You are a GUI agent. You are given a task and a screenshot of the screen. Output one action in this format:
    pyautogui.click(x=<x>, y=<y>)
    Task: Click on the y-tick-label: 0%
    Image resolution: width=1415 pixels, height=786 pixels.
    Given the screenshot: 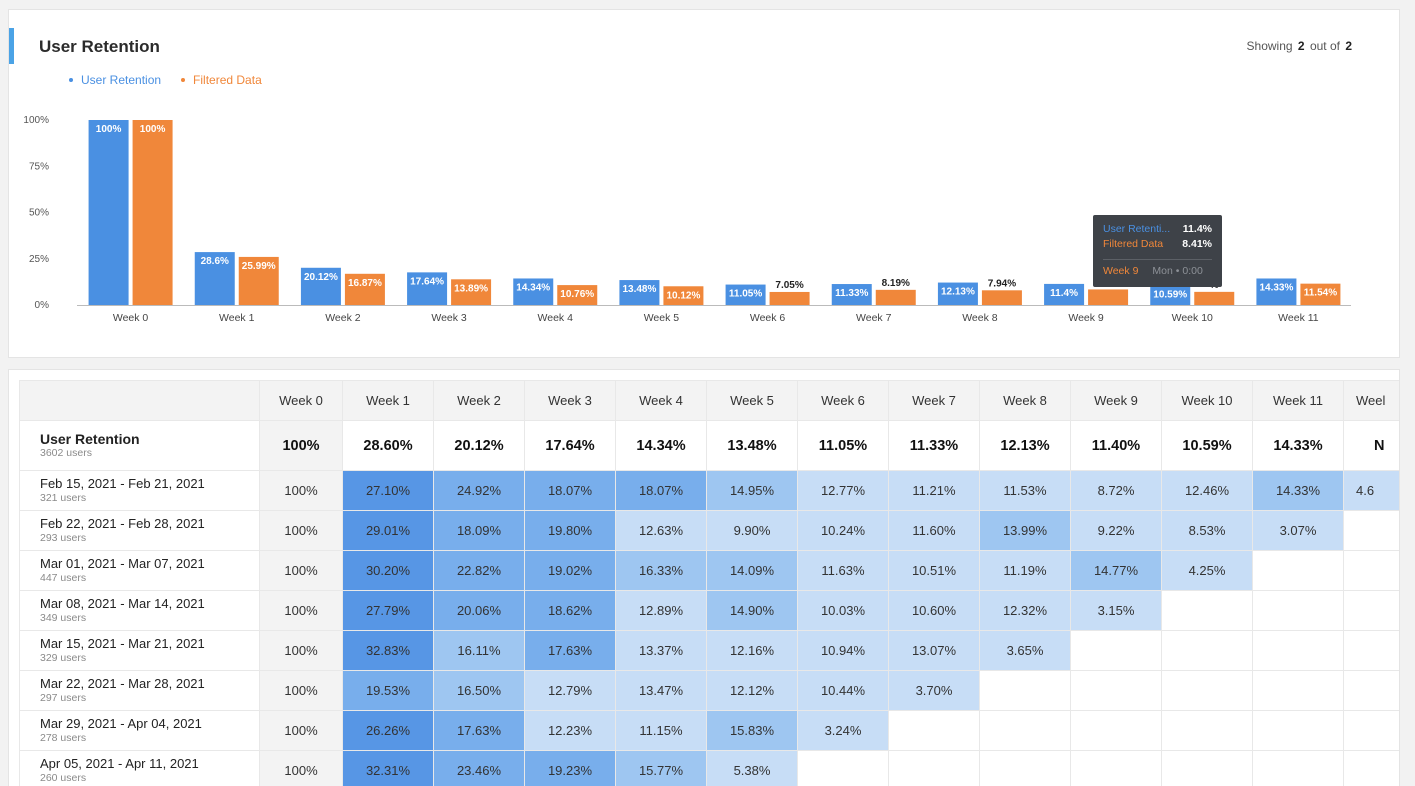 What is the action you would take?
    pyautogui.click(x=42, y=305)
    